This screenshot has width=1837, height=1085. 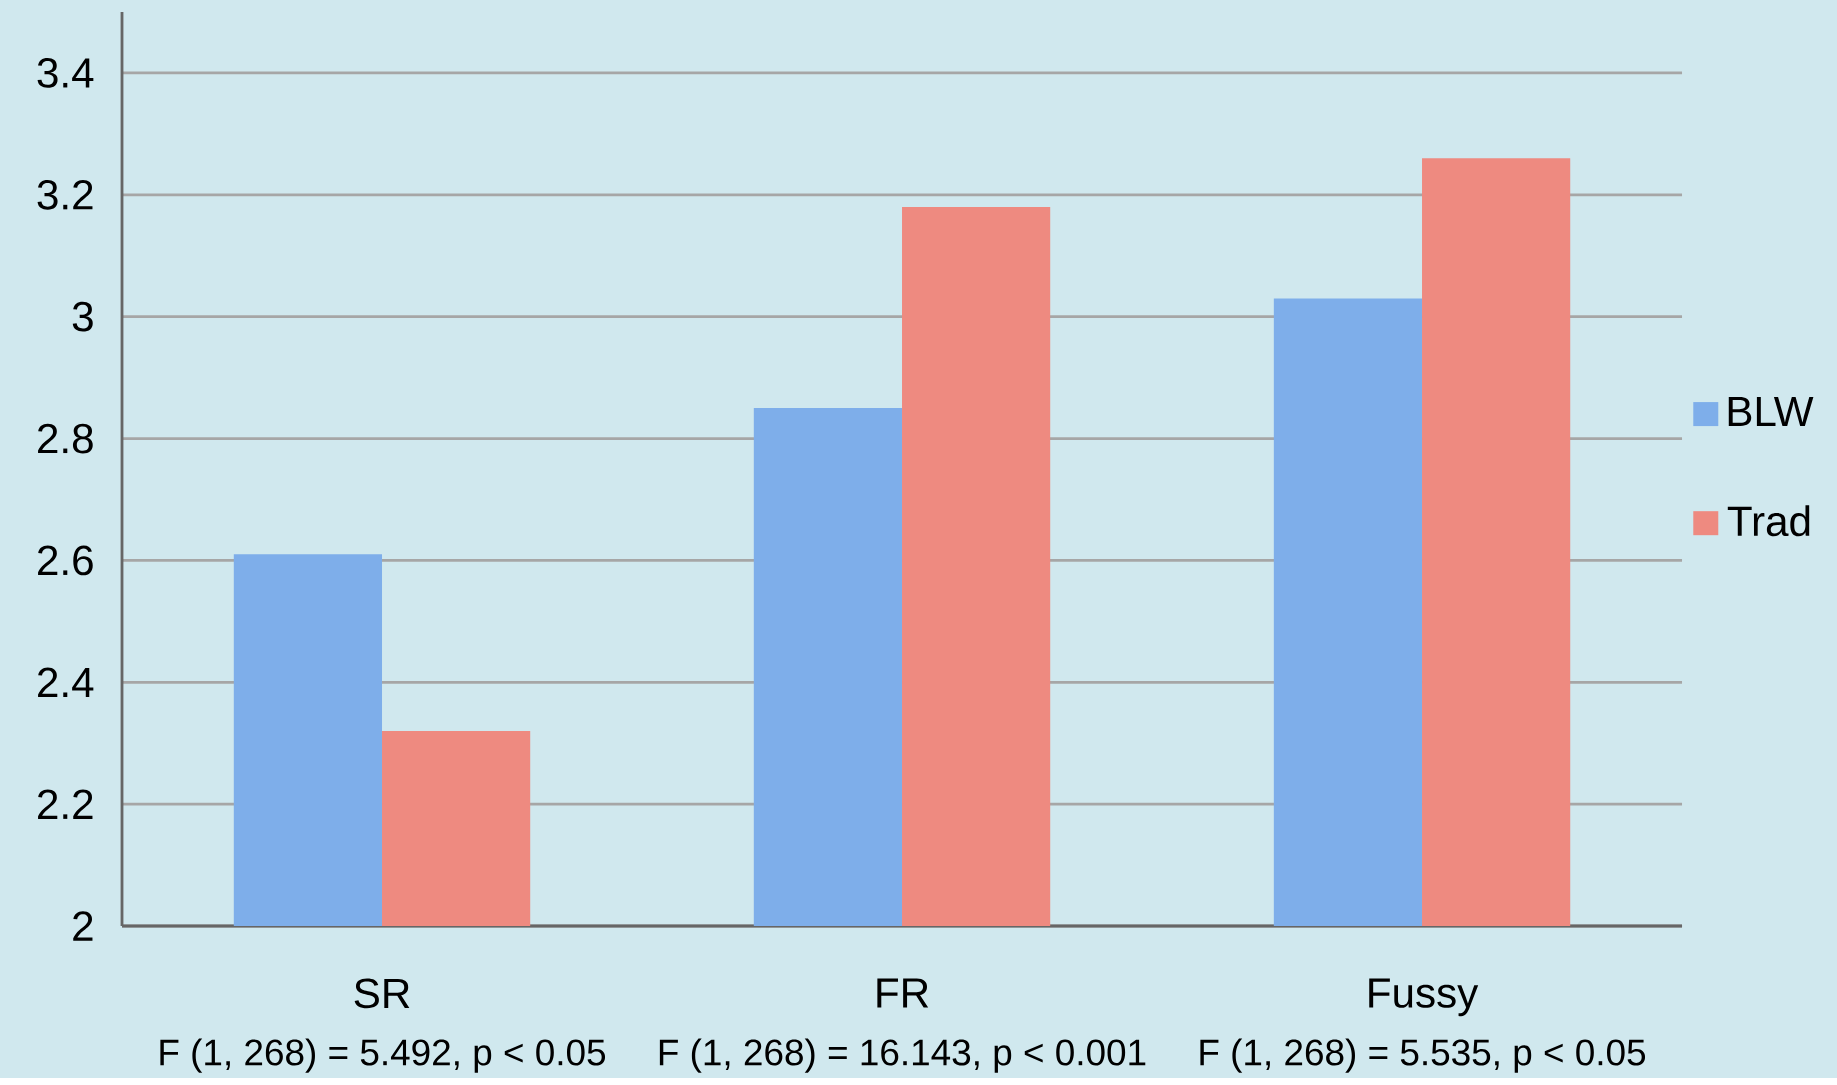 I want to click on y-tick-label: 3.4, so click(x=65, y=73).